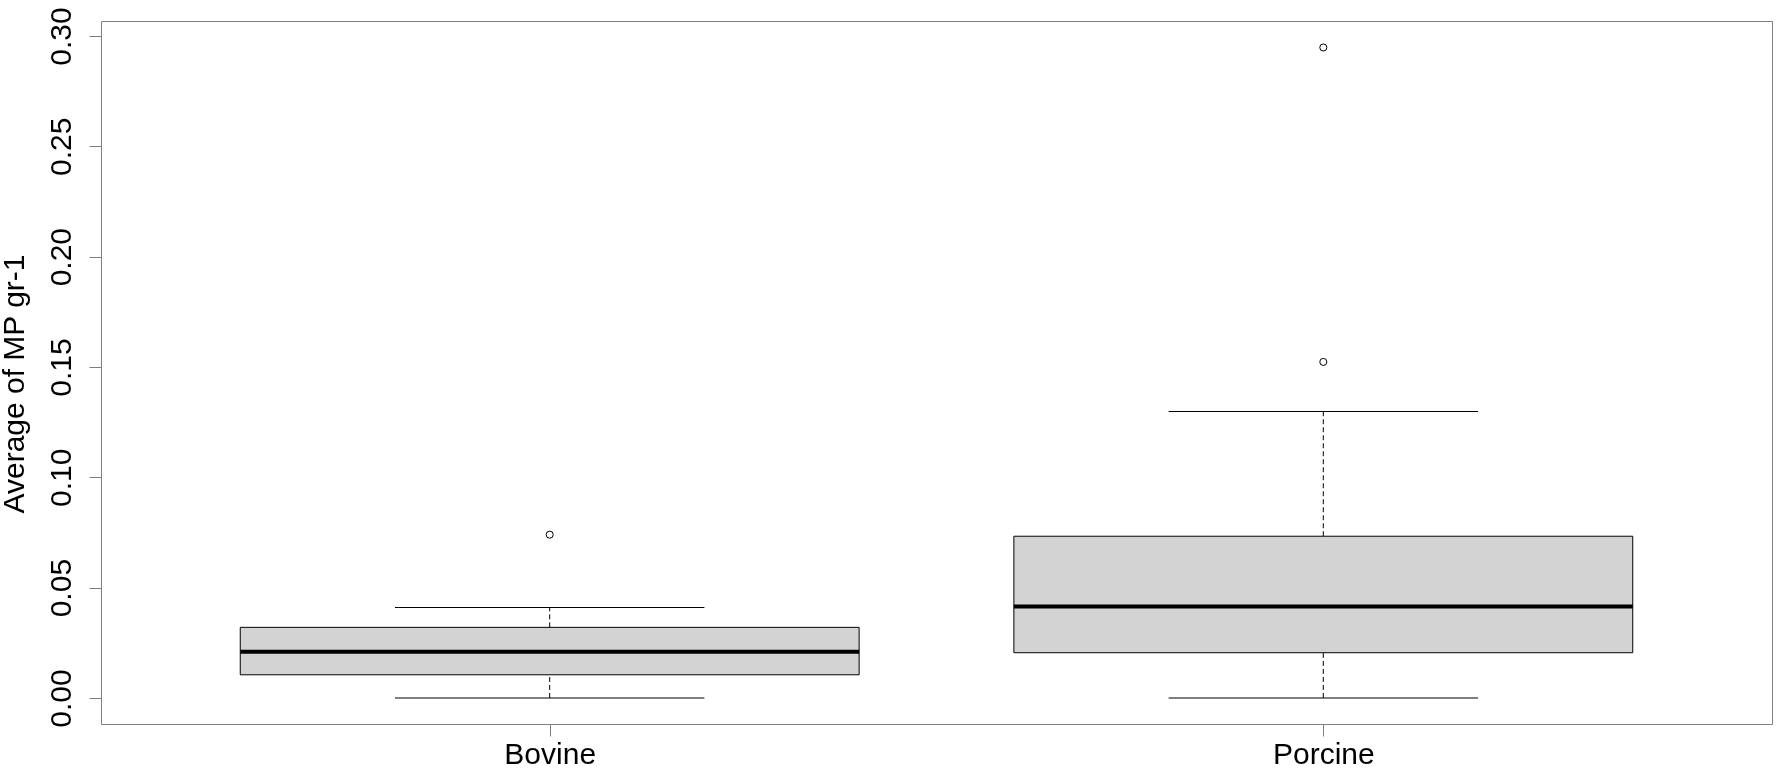 The height and width of the screenshot is (775, 1780). I want to click on x-tick-label: Porcine, so click(1323, 753).